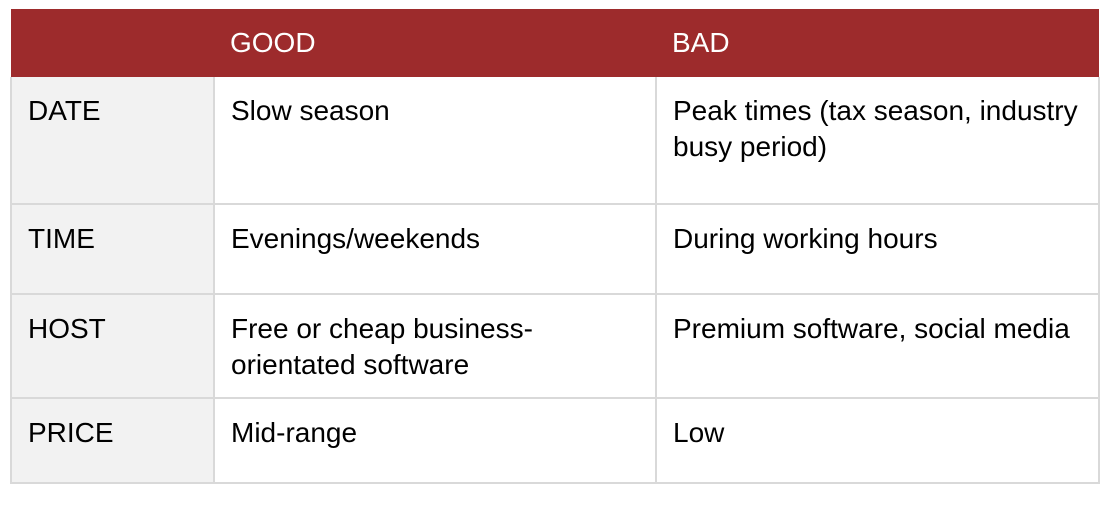 The height and width of the screenshot is (510, 1108). What do you see at coordinates (112, 441) in the screenshot?
I see `row-label: PRICE` at bounding box center [112, 441].